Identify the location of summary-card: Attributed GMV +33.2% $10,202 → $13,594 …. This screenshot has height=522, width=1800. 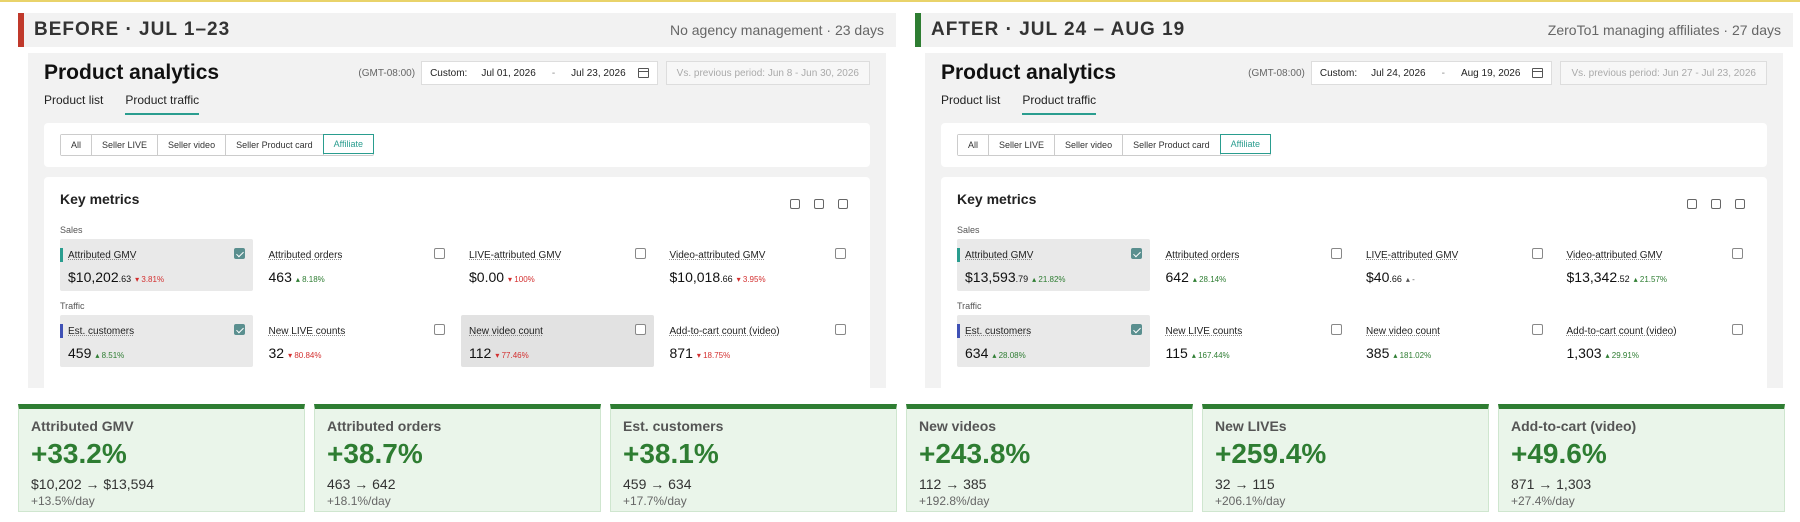
(161, 458).